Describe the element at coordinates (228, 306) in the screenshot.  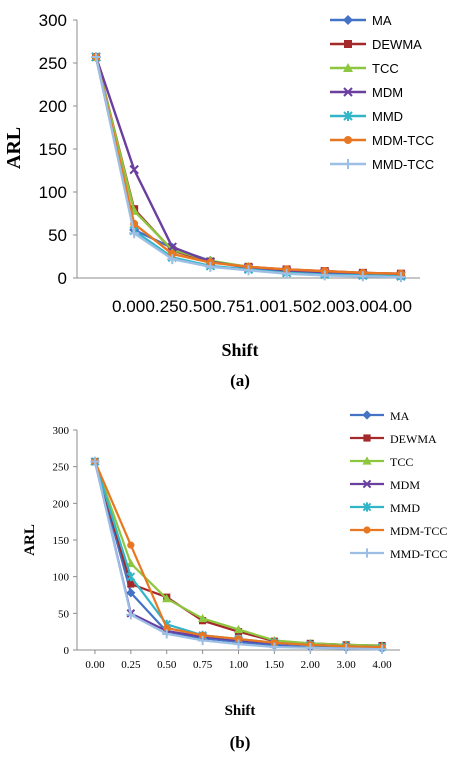
I see `x-tick-label: 0.75` at that location.